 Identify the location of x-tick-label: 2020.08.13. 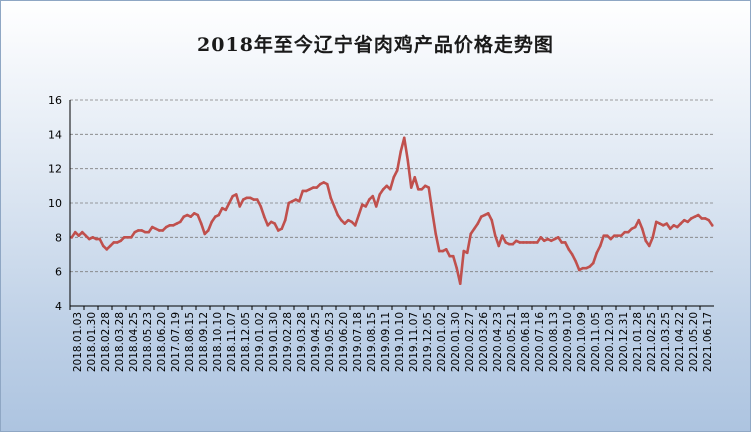
(554, 342).